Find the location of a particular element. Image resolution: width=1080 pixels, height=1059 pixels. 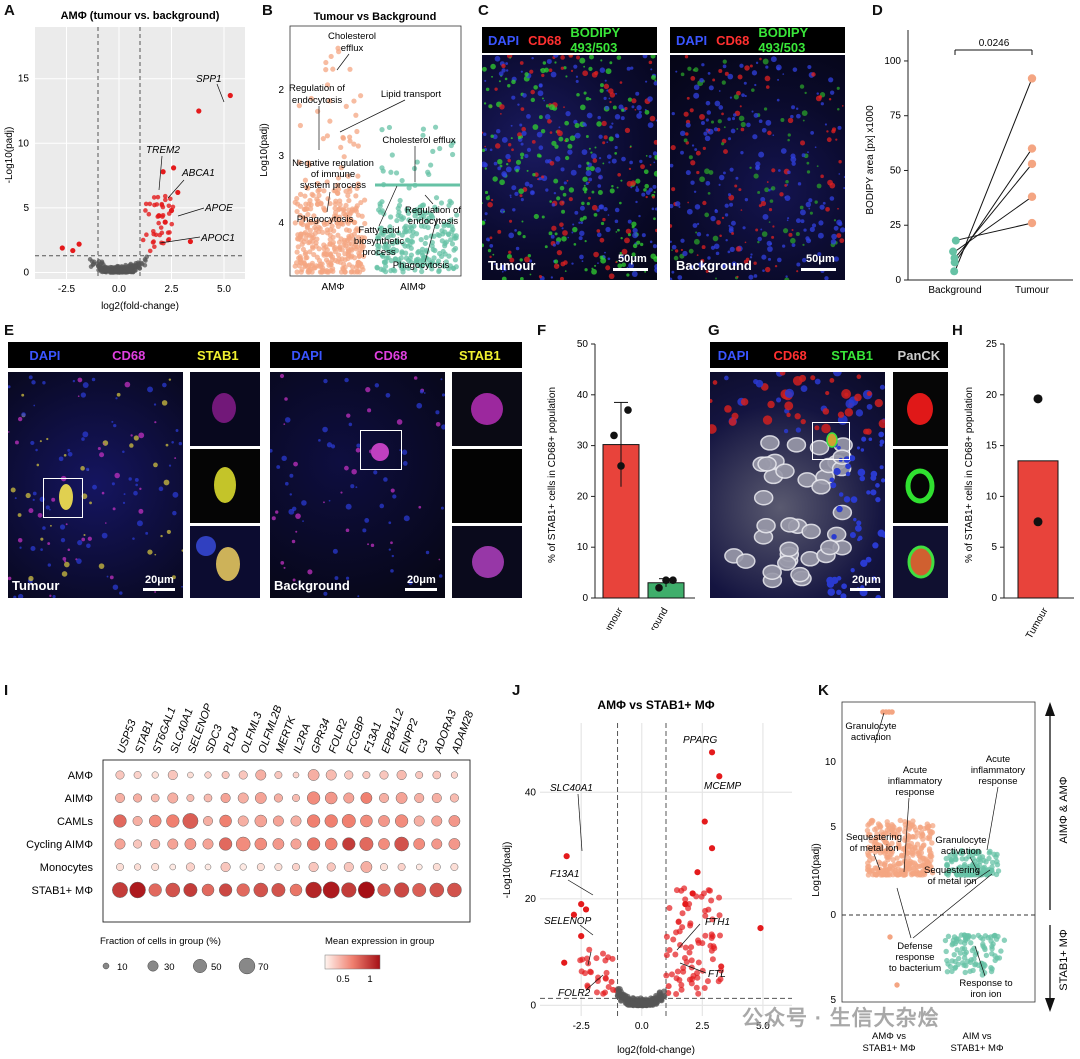

go-term-label: Cholesterol efflux is located at coordinates (418, 140).